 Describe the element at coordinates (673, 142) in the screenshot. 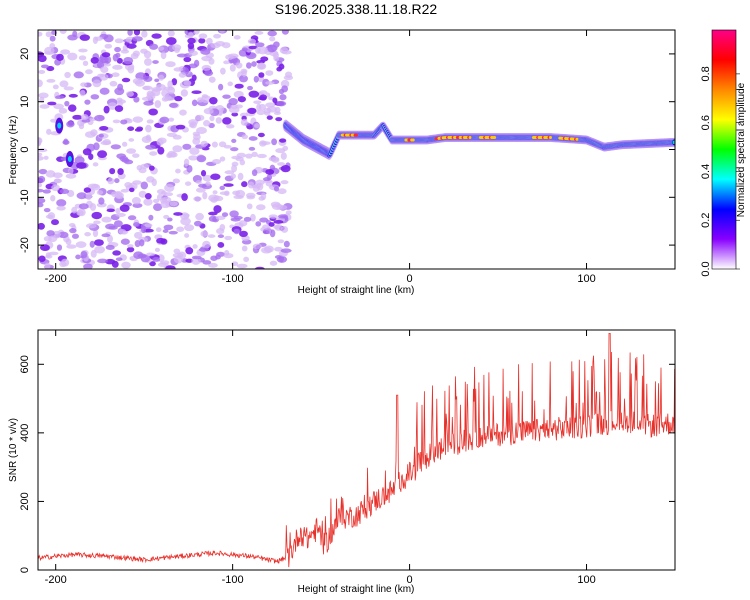

I see `ridge-core` at that location.